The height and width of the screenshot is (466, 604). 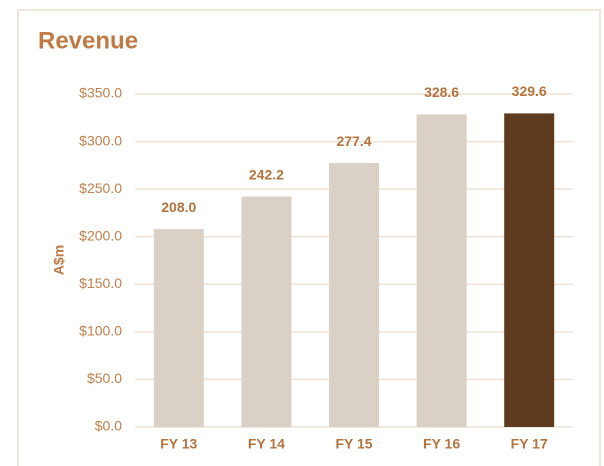 What do you see at coordinates (441, 444) in the screenshot?
I see `x-tick-label: FY 16` at bounding box center [441, 444].